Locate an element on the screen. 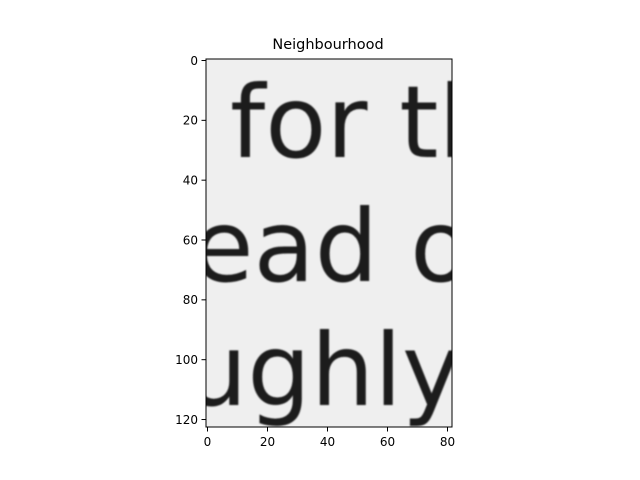 This screenshot has height=480, width=640. x-tick-label: 0 is located at coordinates (208, 442).